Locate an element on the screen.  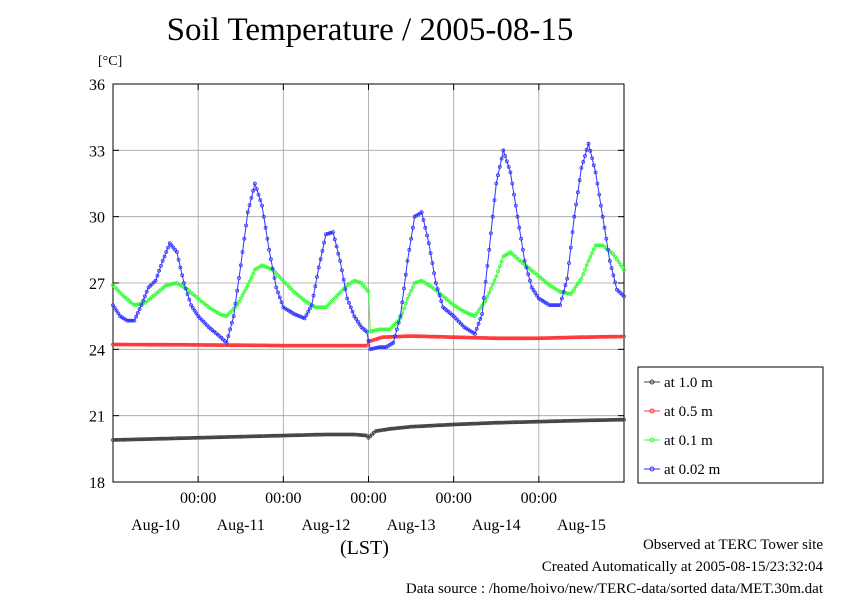
x-date-label: Aug-11 is located at coordinates (241, 525).